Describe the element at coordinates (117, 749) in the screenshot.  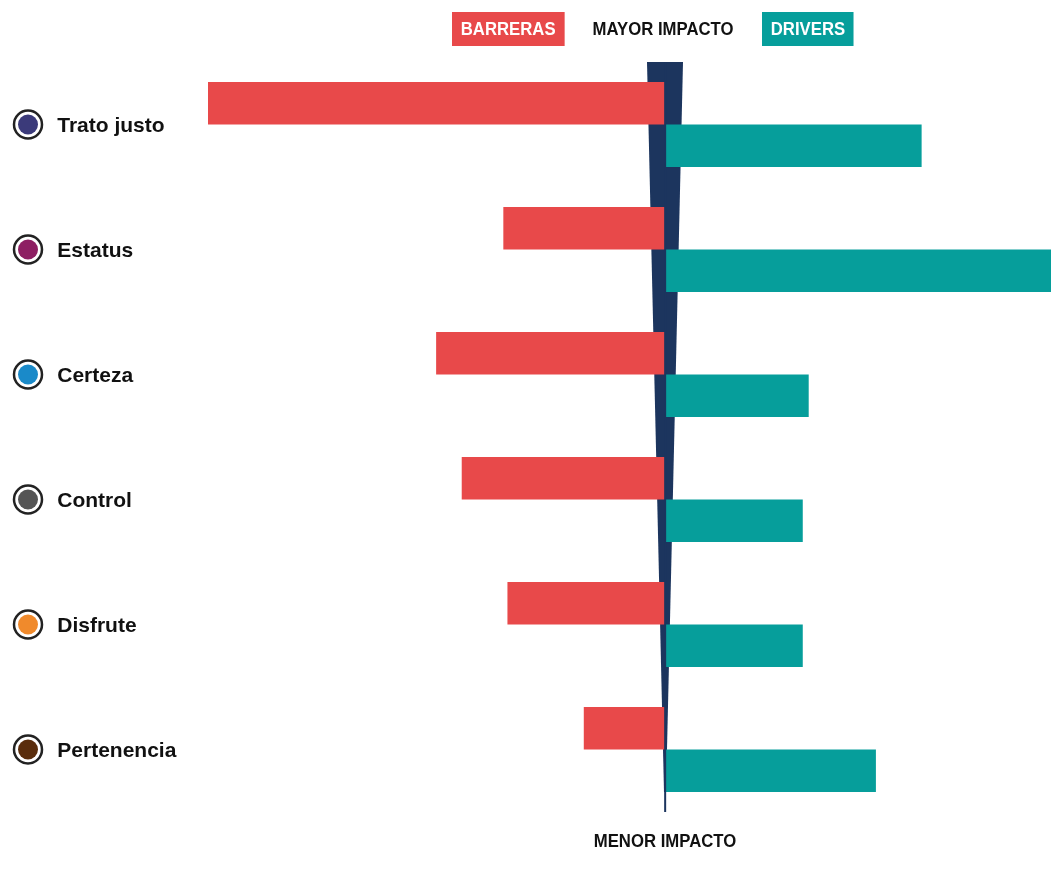
I see `y-tick-label: Pertenencia` at that location.